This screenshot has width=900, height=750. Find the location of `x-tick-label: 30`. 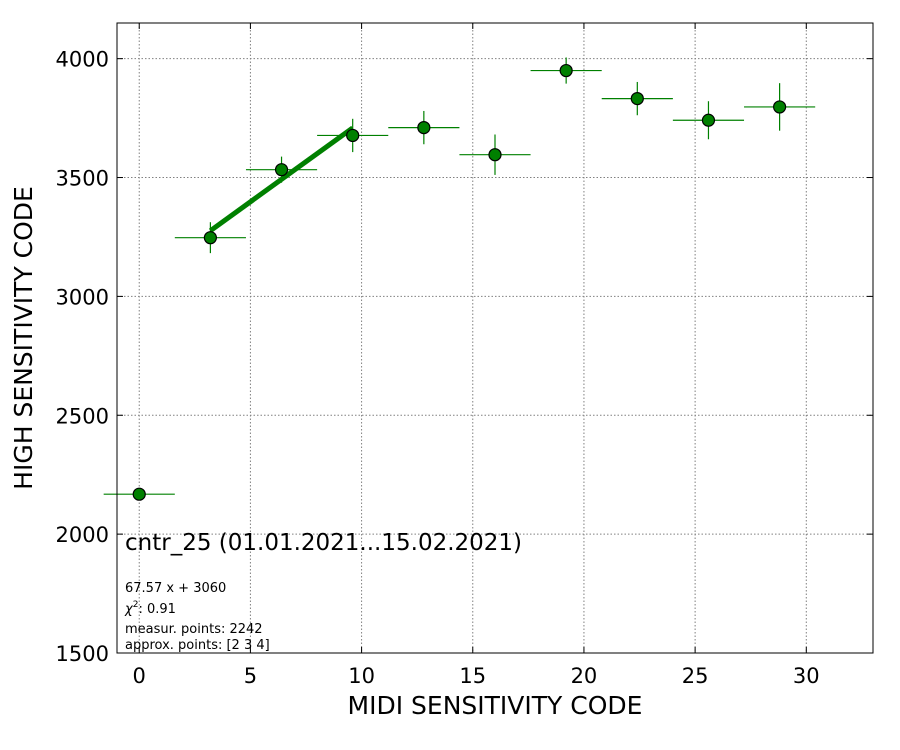

x-tick-label: 30 is located at coordinates (806, 676).